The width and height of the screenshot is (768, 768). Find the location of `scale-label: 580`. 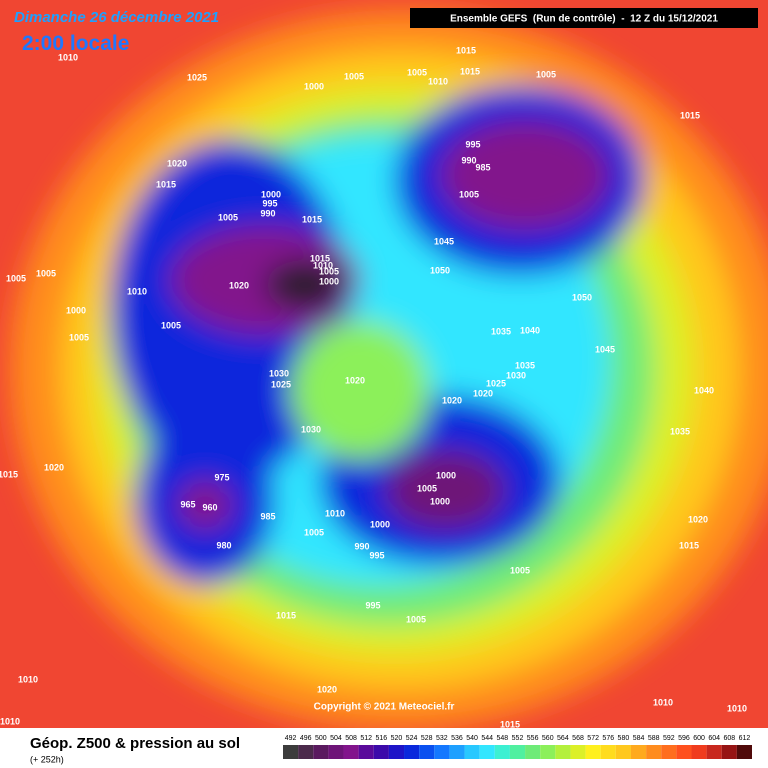

scale-label: 580 is located at coordinates (624, 738).